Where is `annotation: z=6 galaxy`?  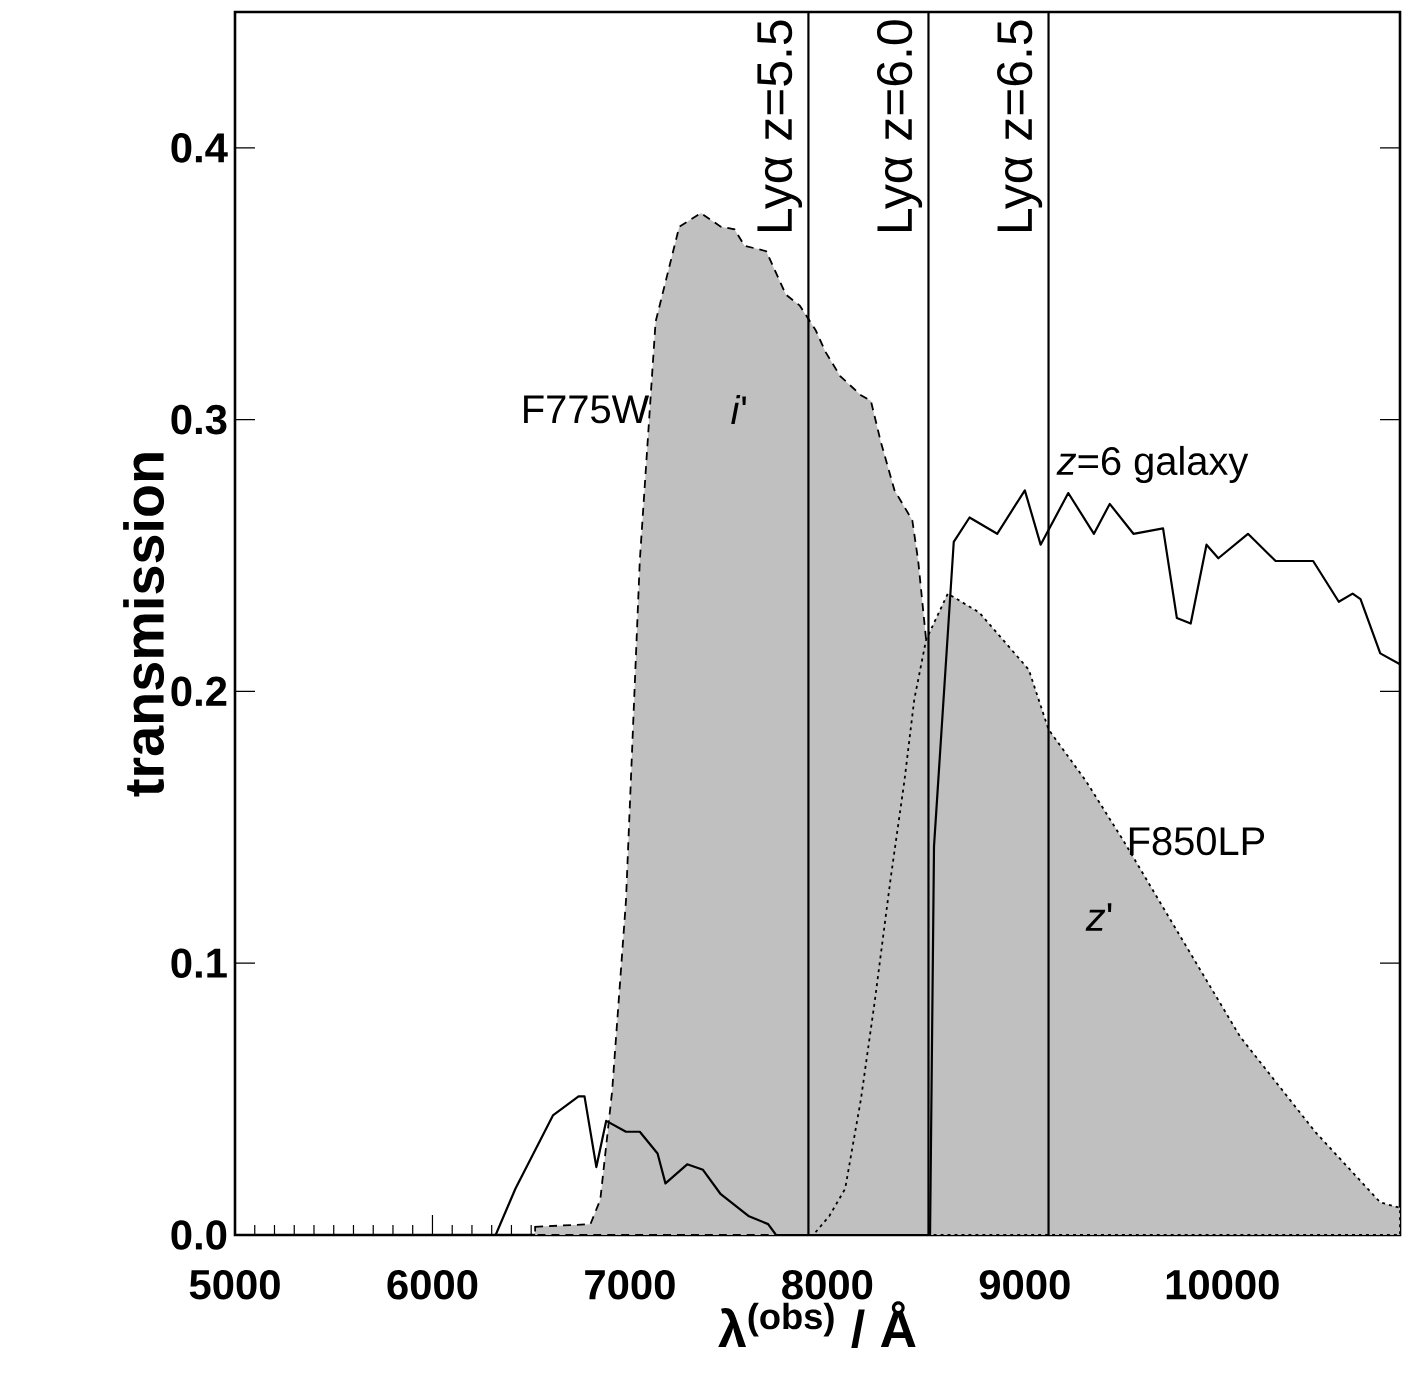 annotation: z=6 galaxy is located at coordinates (1152, 464).